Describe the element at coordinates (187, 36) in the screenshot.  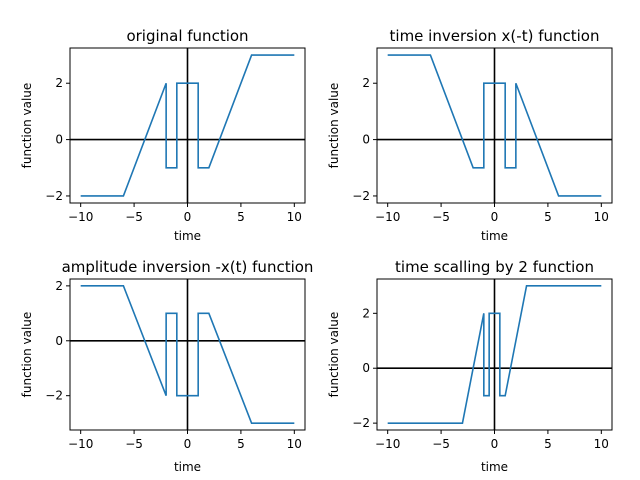
I see `subplot-title: original function` at that location.